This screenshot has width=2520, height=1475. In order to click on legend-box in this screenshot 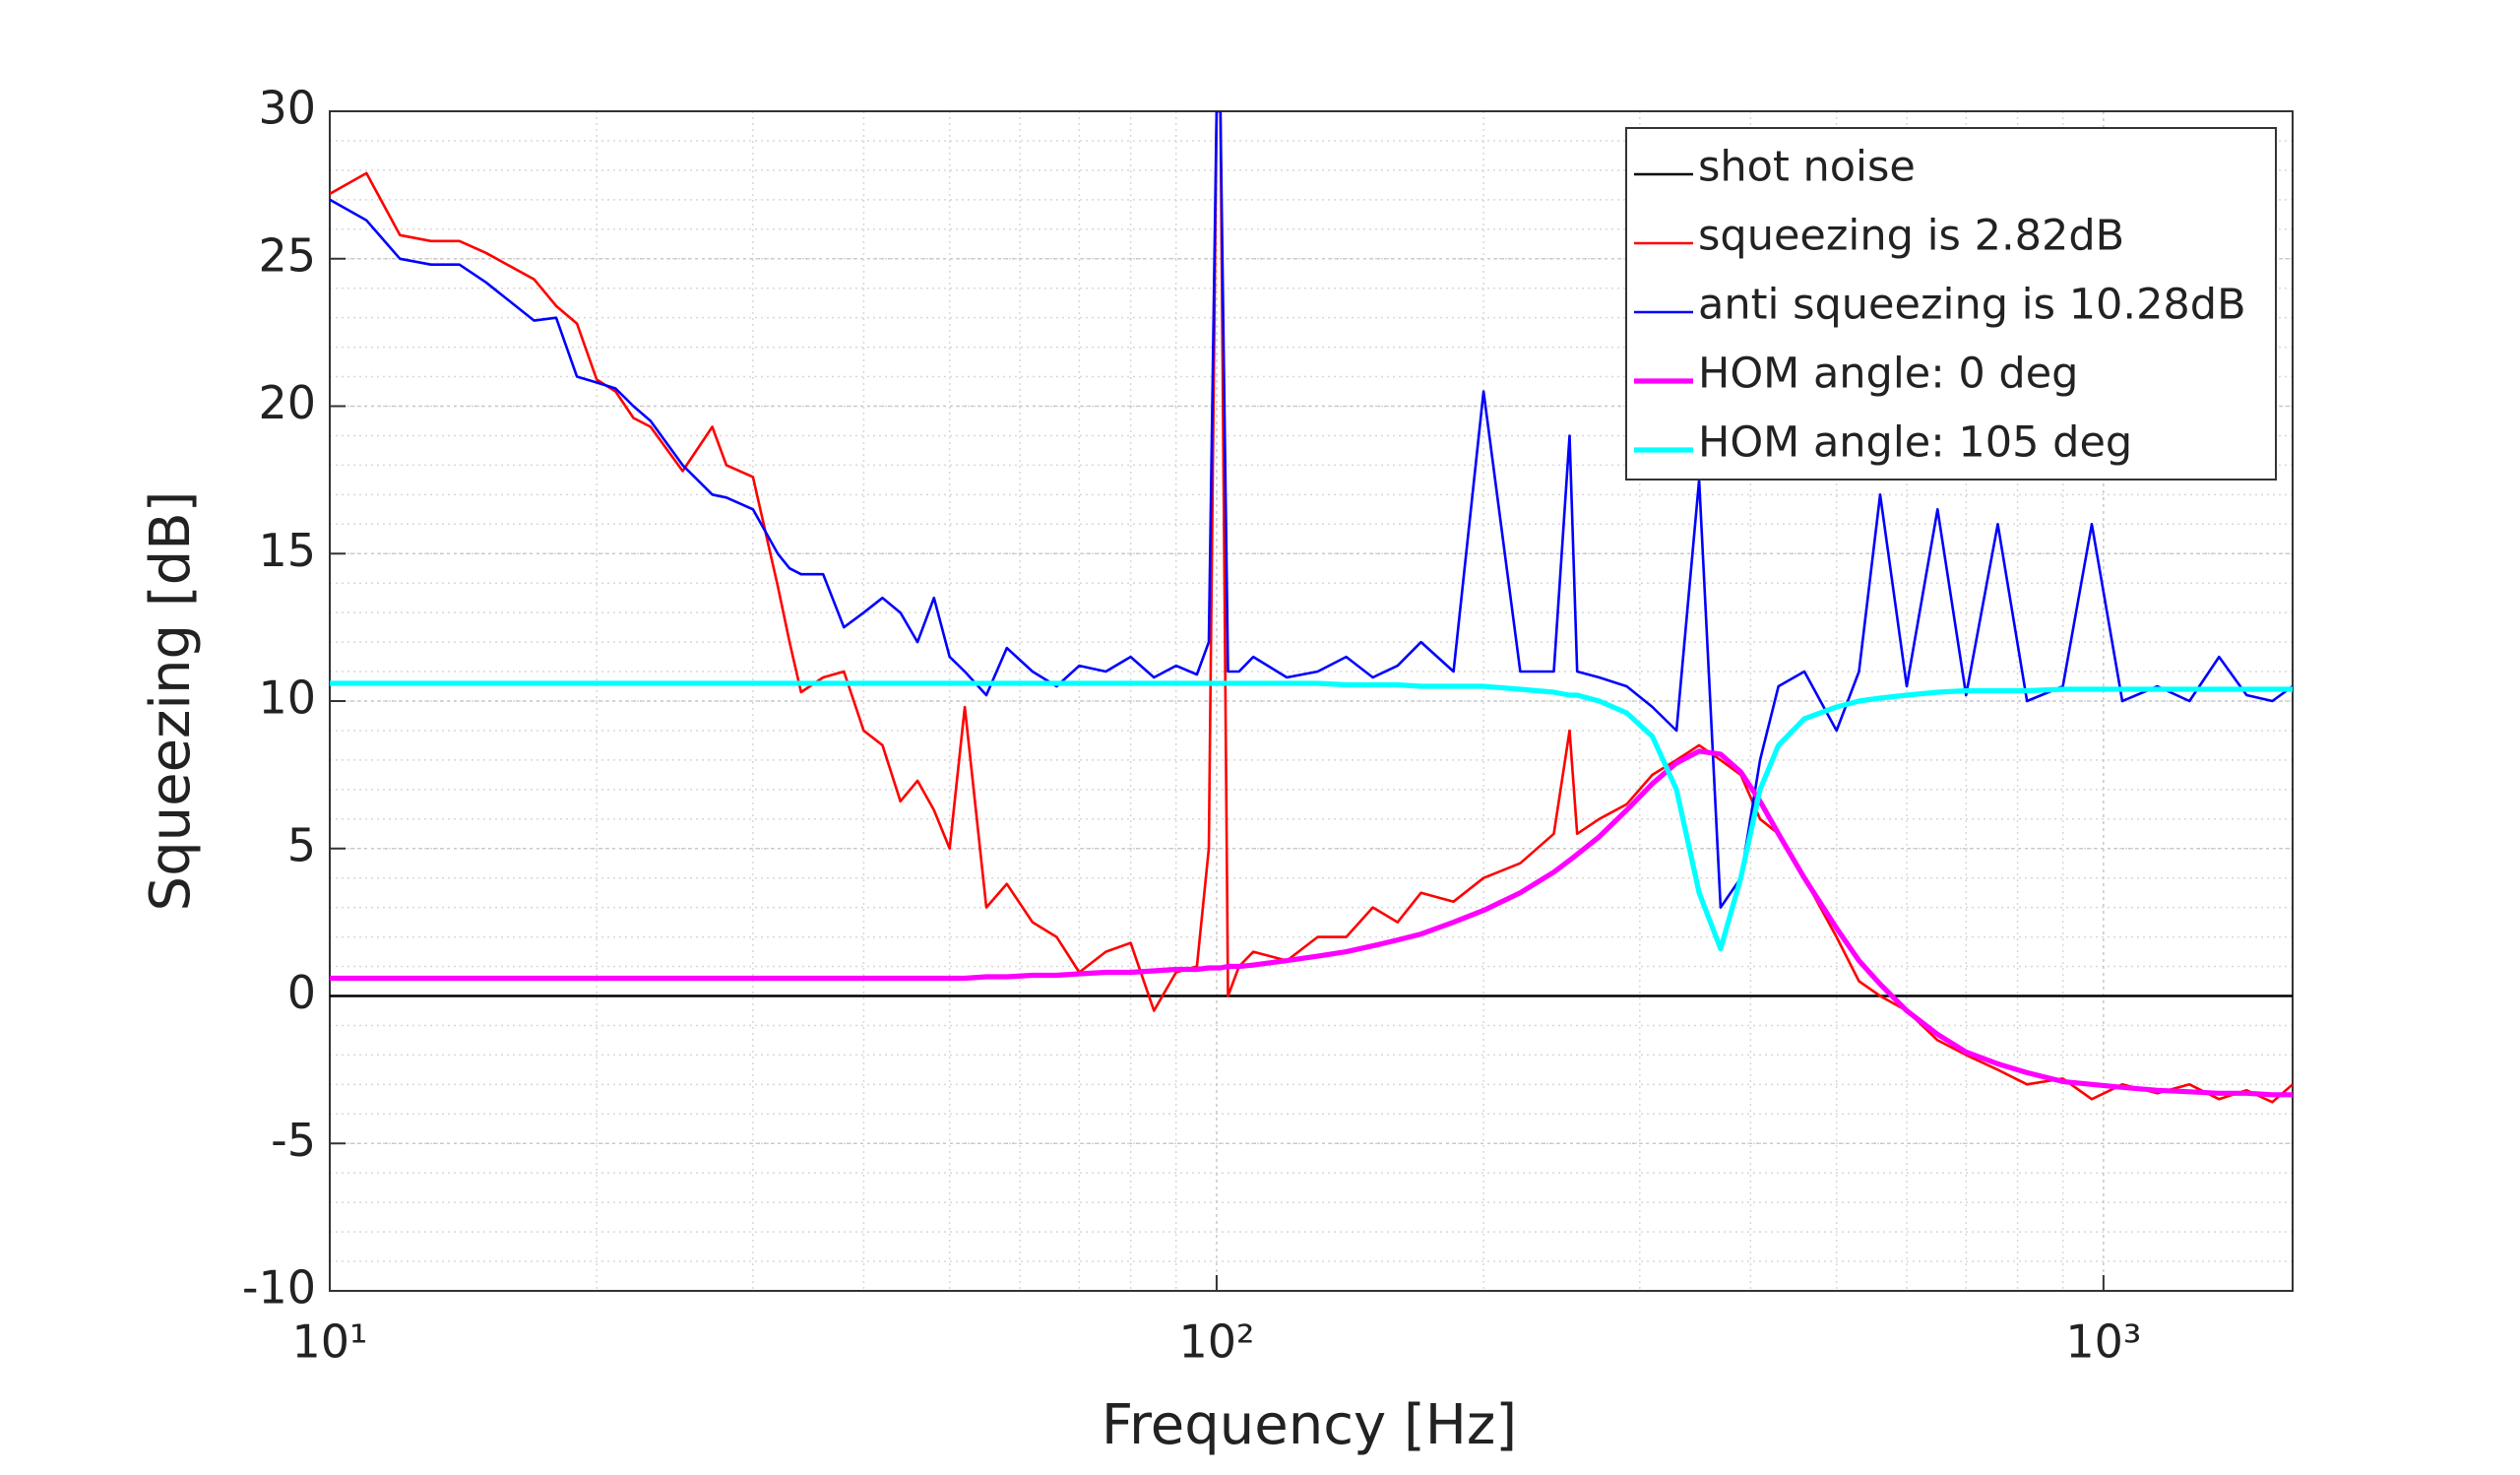, I will do `click(1951, 304)`.